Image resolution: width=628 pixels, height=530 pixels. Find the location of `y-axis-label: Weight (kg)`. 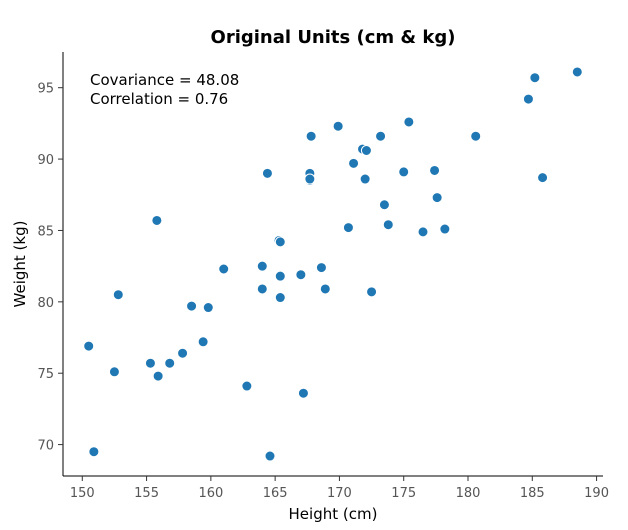

y-axis-label: Weight (kg) is located at coordinates (20, 264).